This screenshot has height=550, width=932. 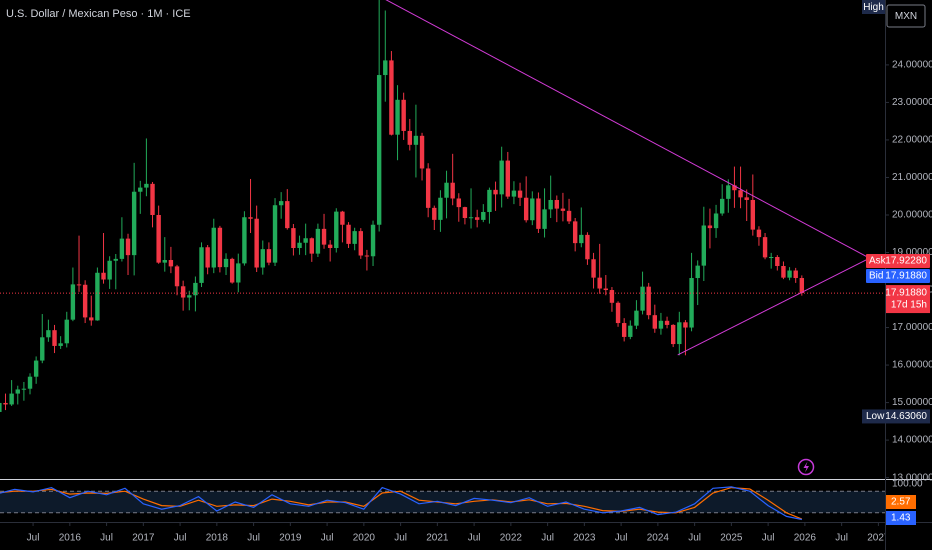 I want to click on x-tick-label: 2023, so click(x=584, y=538).